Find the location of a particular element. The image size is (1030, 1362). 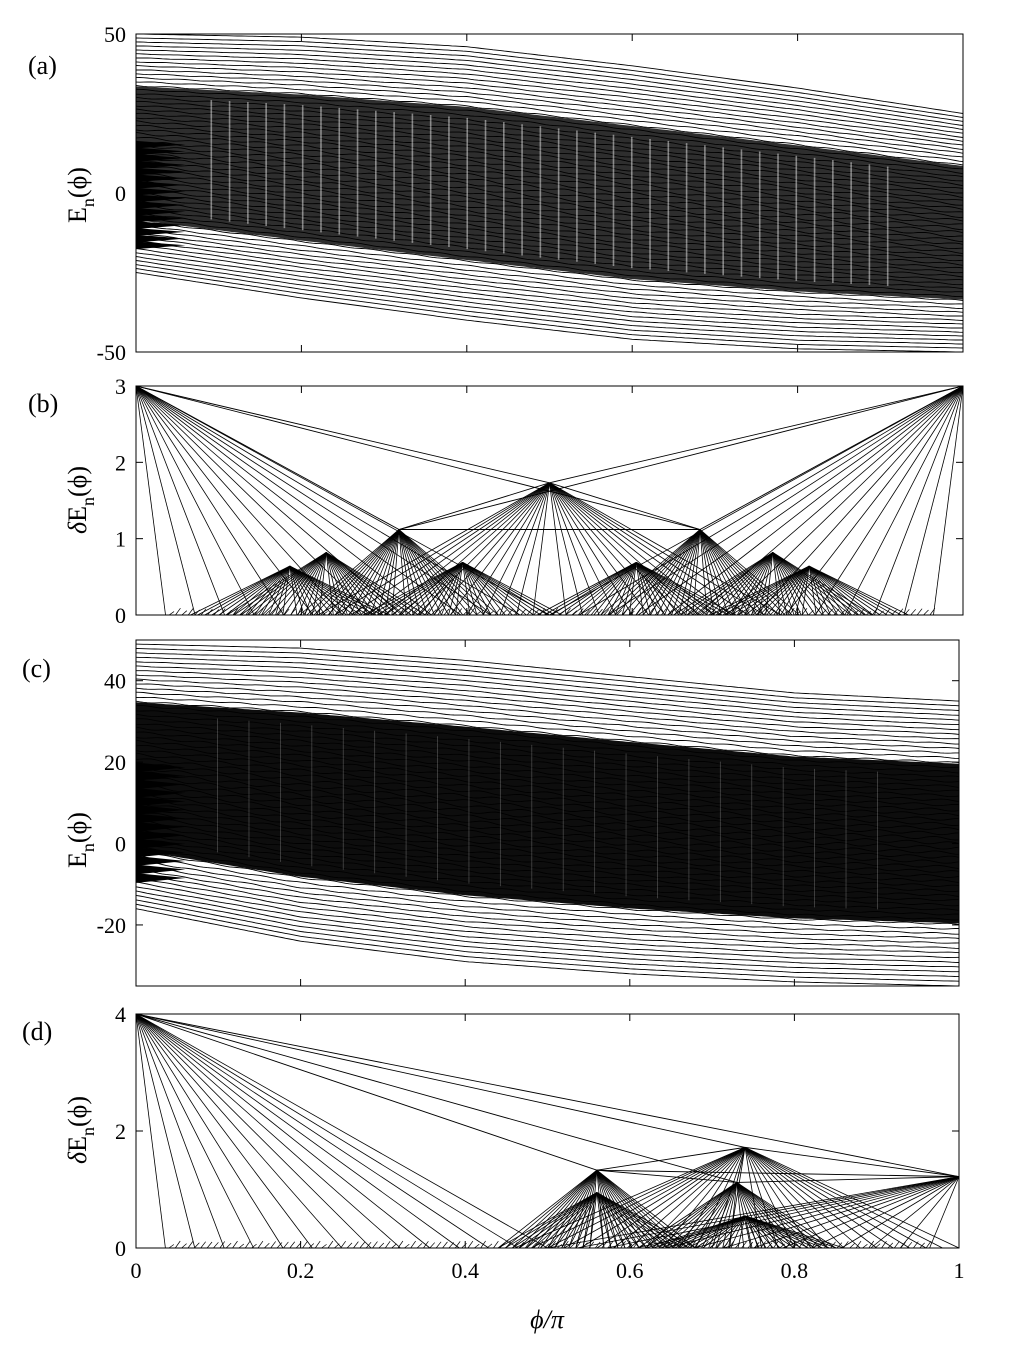

y-tick-label: 0 is located at coordinates (120, 193).